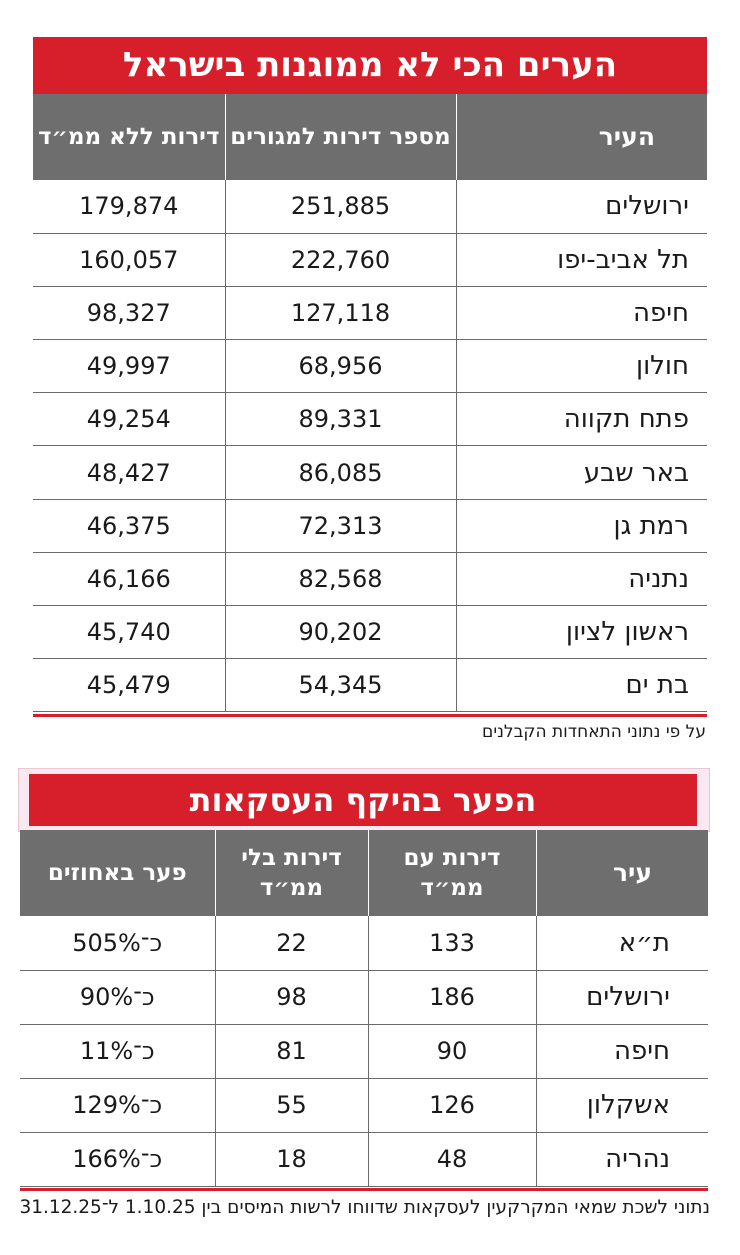 The height and width of the screenshot is (1255, 740). I want to click on table-row: רמת גן 72,313 46,375, so click(370, 526).